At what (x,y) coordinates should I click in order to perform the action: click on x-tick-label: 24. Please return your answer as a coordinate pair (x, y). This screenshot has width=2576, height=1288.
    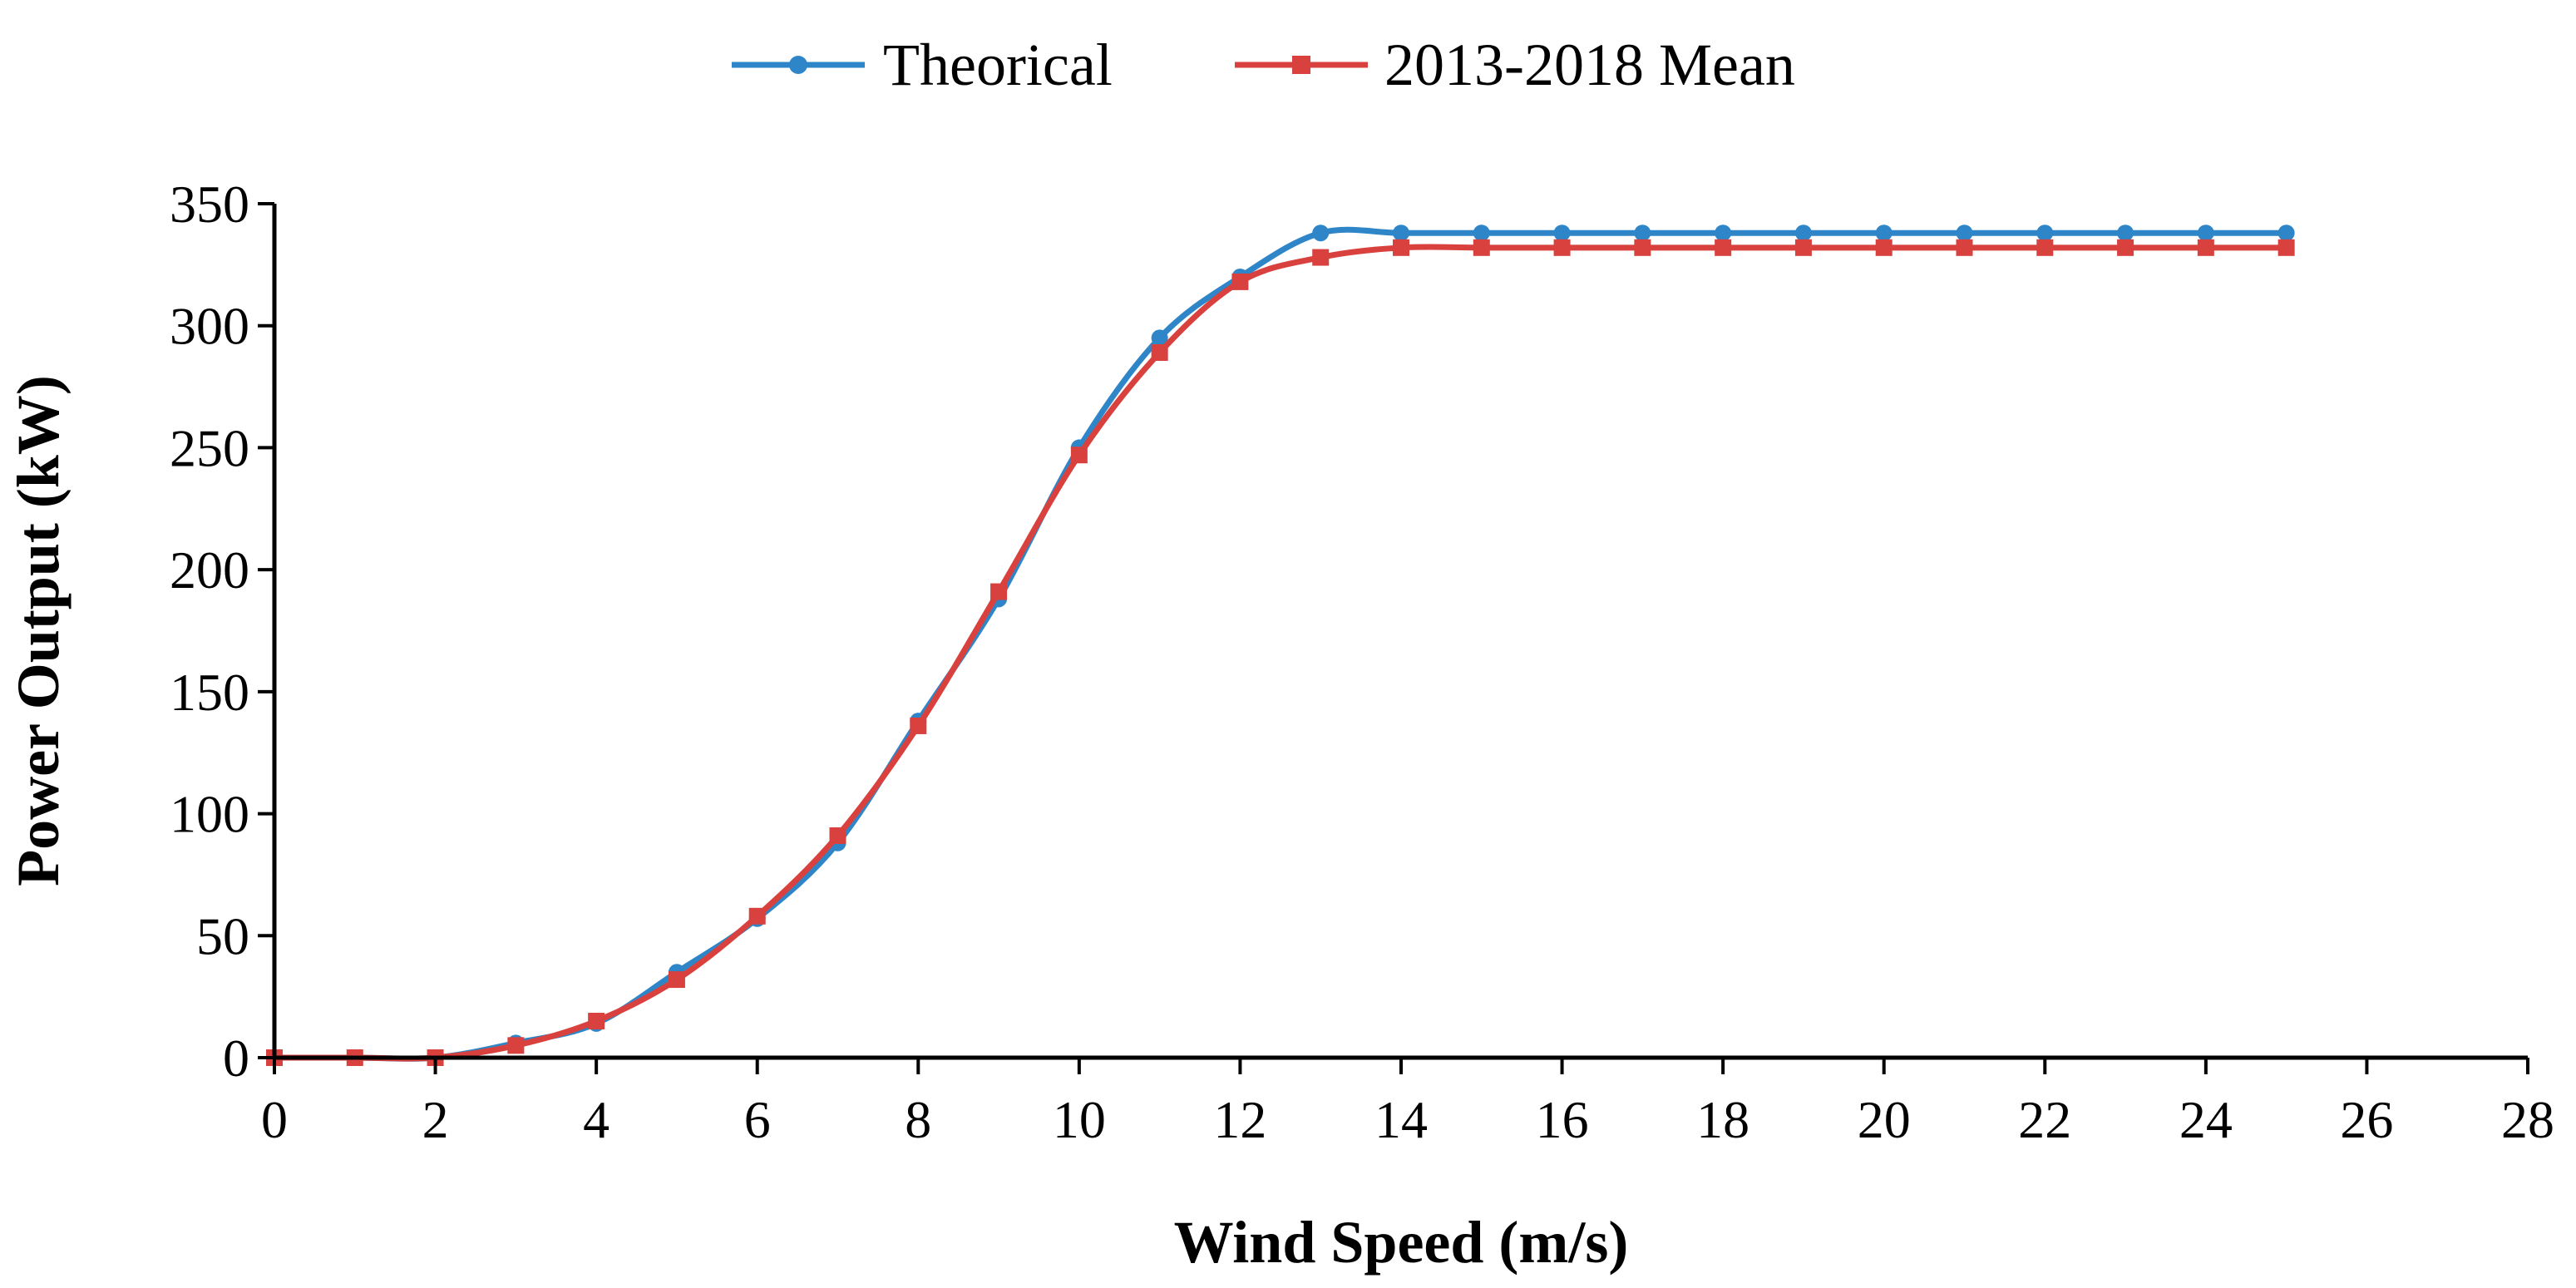
    Looking at the image, I should click on (2206, 1119).